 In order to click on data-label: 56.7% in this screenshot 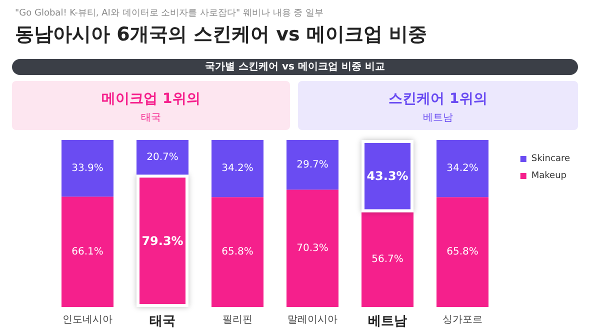, I will do `click(388, 260)`.